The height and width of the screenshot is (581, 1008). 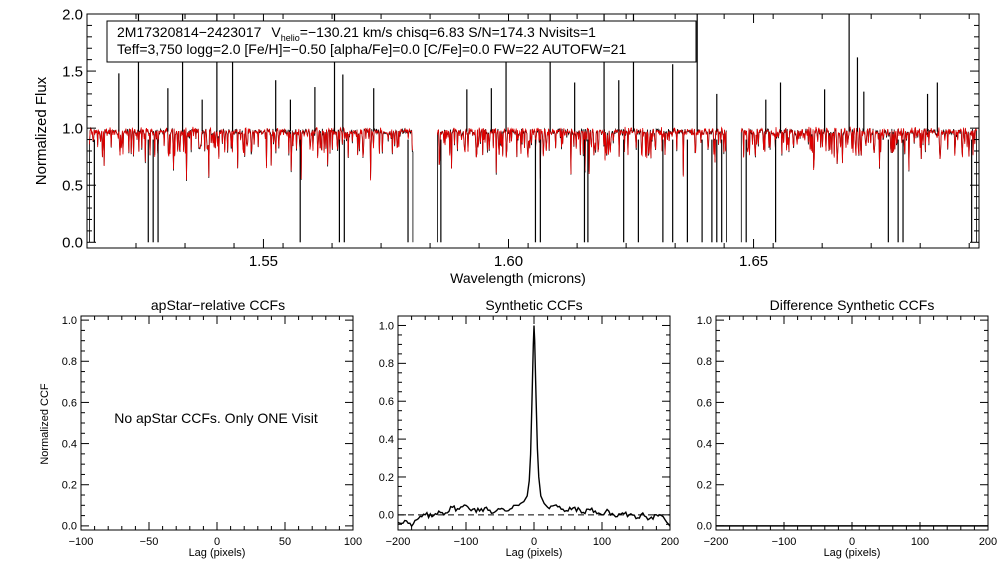 What do you see at coordinates (251, 185) in the screenshot?
I see `observed-spectrum-line` at bounding box center [251, 185].